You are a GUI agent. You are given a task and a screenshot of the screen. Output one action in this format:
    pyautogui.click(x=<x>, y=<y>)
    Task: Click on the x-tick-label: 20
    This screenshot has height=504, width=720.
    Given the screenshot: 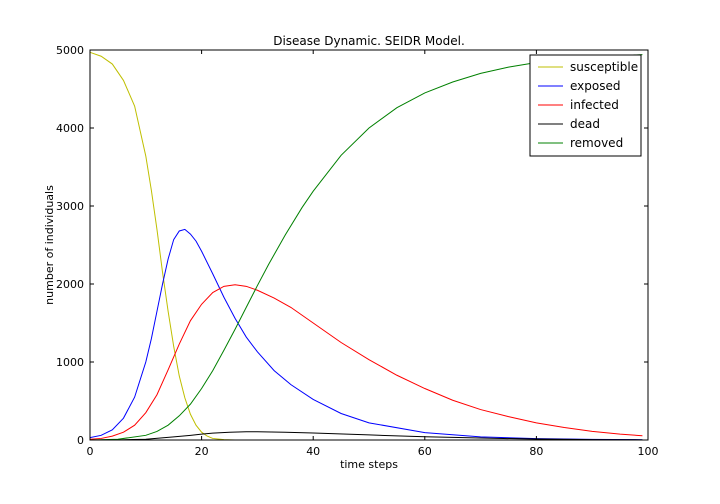 What is the action you would take?
    pyautogui.click(x=202, y=451)
    